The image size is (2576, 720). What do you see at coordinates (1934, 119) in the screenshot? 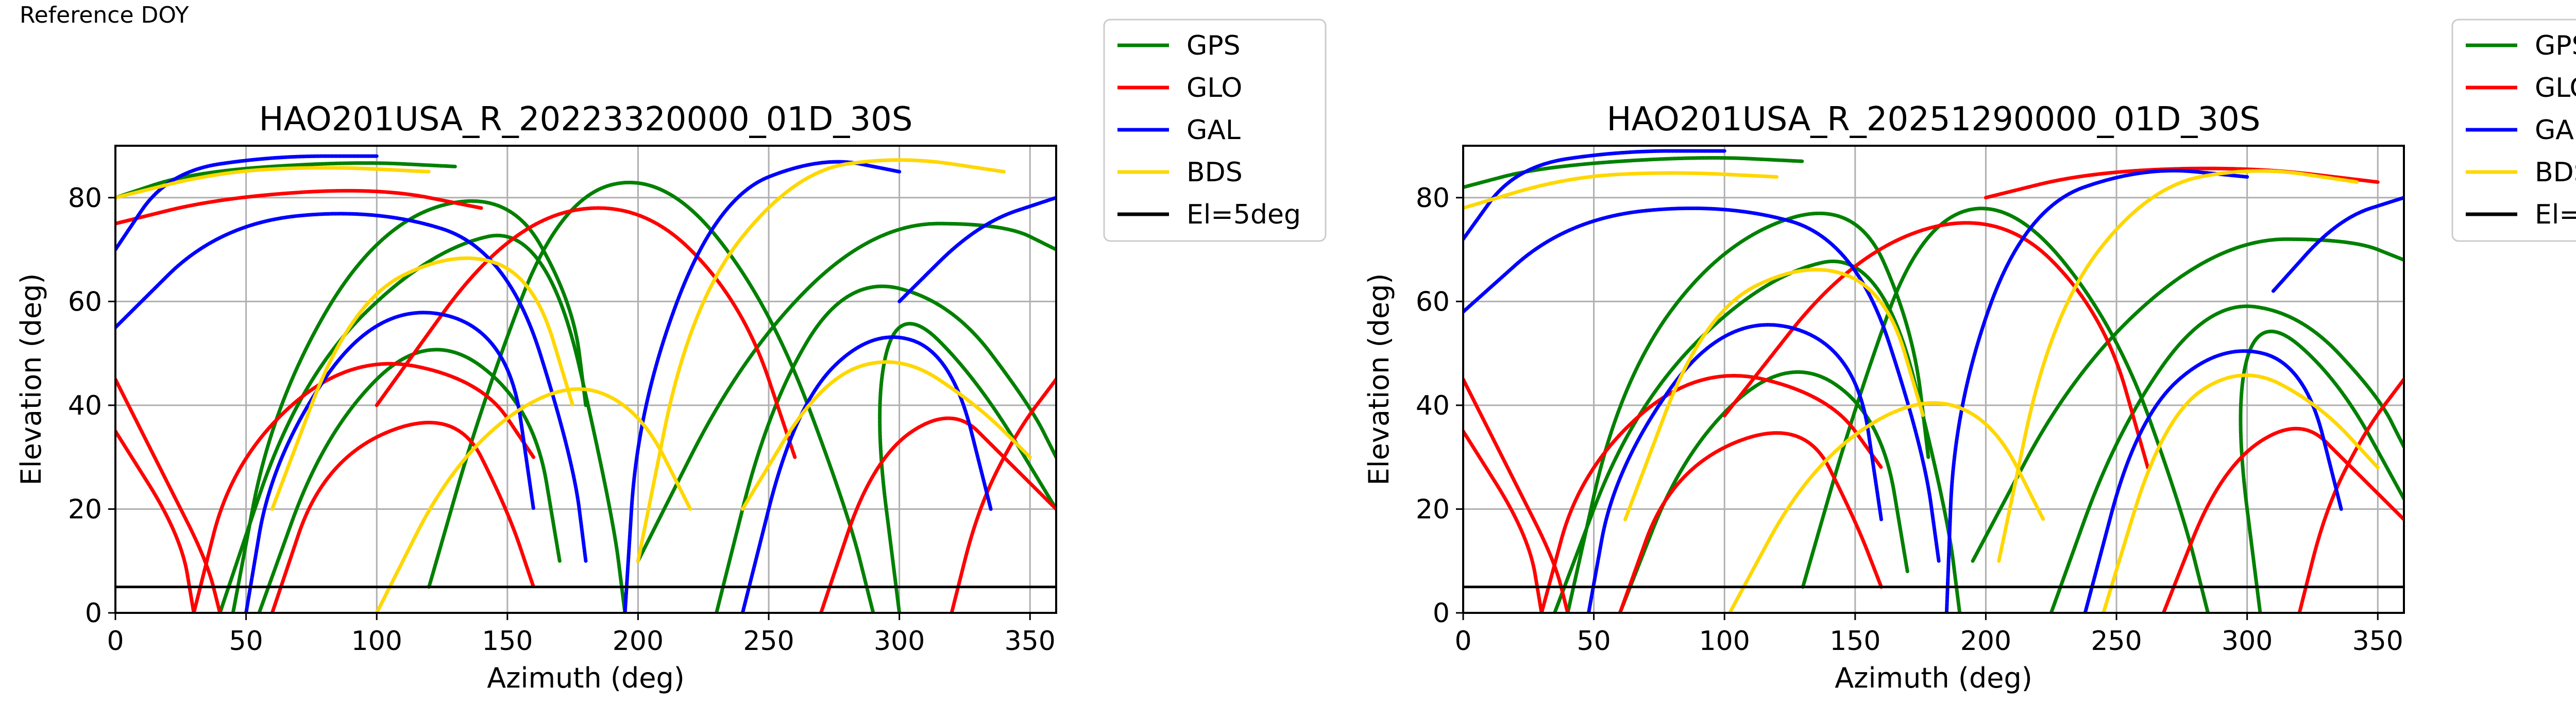
I see `chart-title: HAO201USA_R_20251290000_01D_30S` at bounding box center [1934, 119].